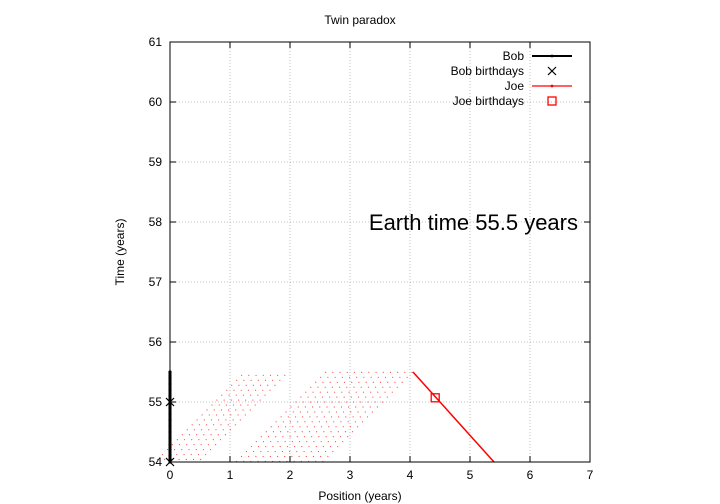 The height and width of the screenshot is (504, 720). What do you see at coordinates (359, 20) in the screenshot?
I see `chart-title: Twin paradox` at bounding box center [359, 20].